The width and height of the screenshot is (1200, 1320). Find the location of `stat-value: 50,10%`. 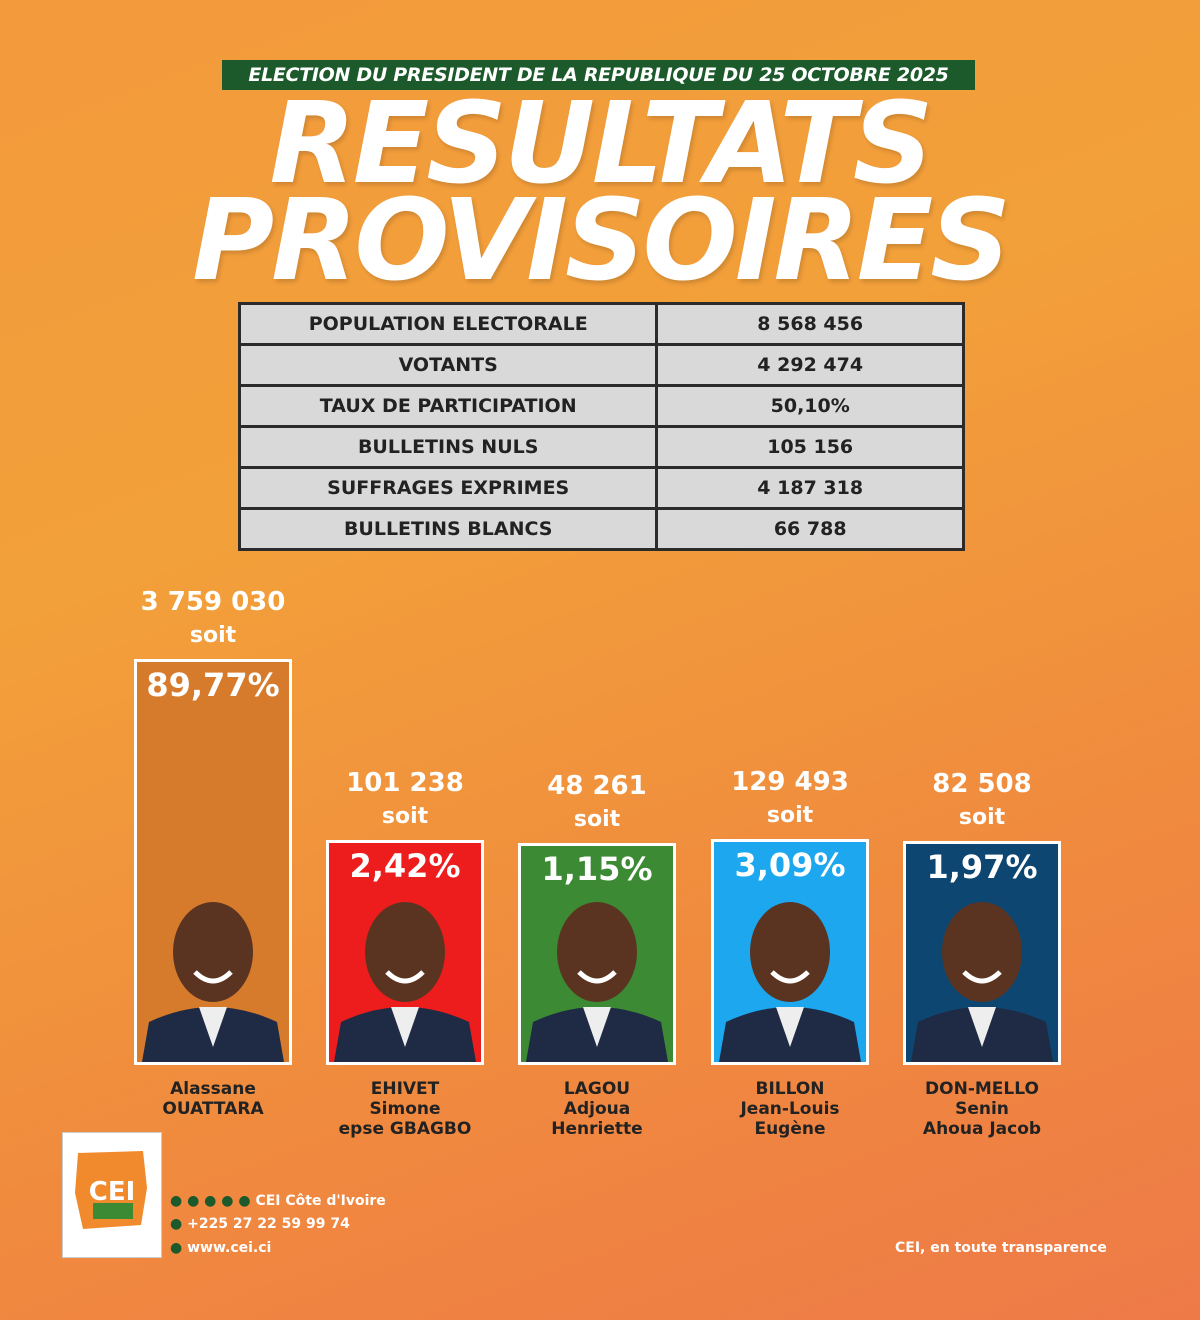

stat-value: 50,10% is located at coordinates (810, 406).